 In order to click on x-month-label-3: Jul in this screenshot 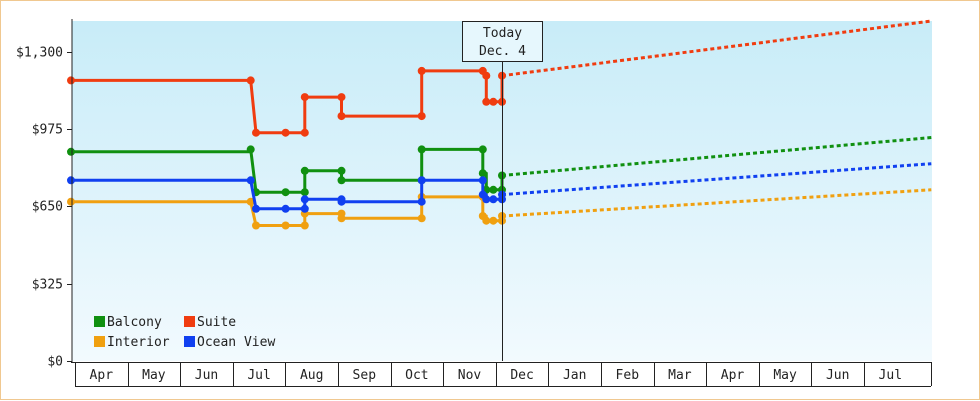, I will do `click(258, 375)`.